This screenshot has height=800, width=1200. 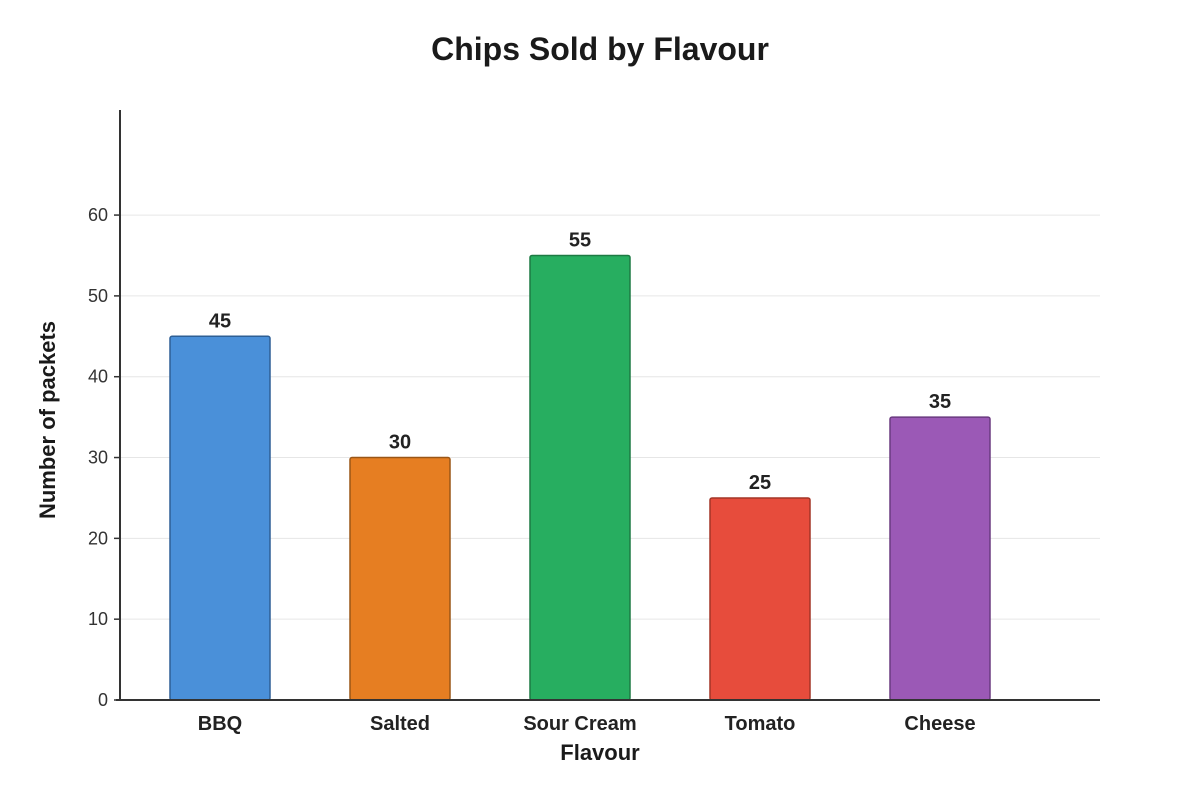 I want to click on data-label: 25, so click(x=760, y=483).